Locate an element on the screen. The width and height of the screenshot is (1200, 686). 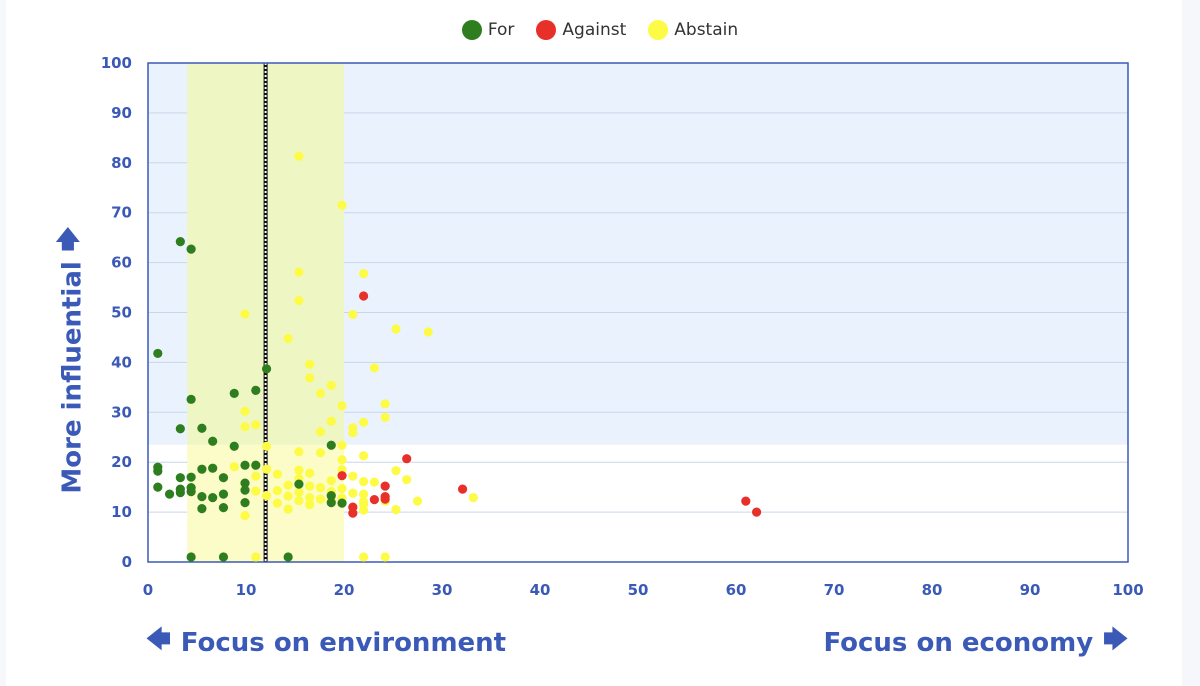
arrow-right-icon: 🡆 is located at coordinates (1115, 639).